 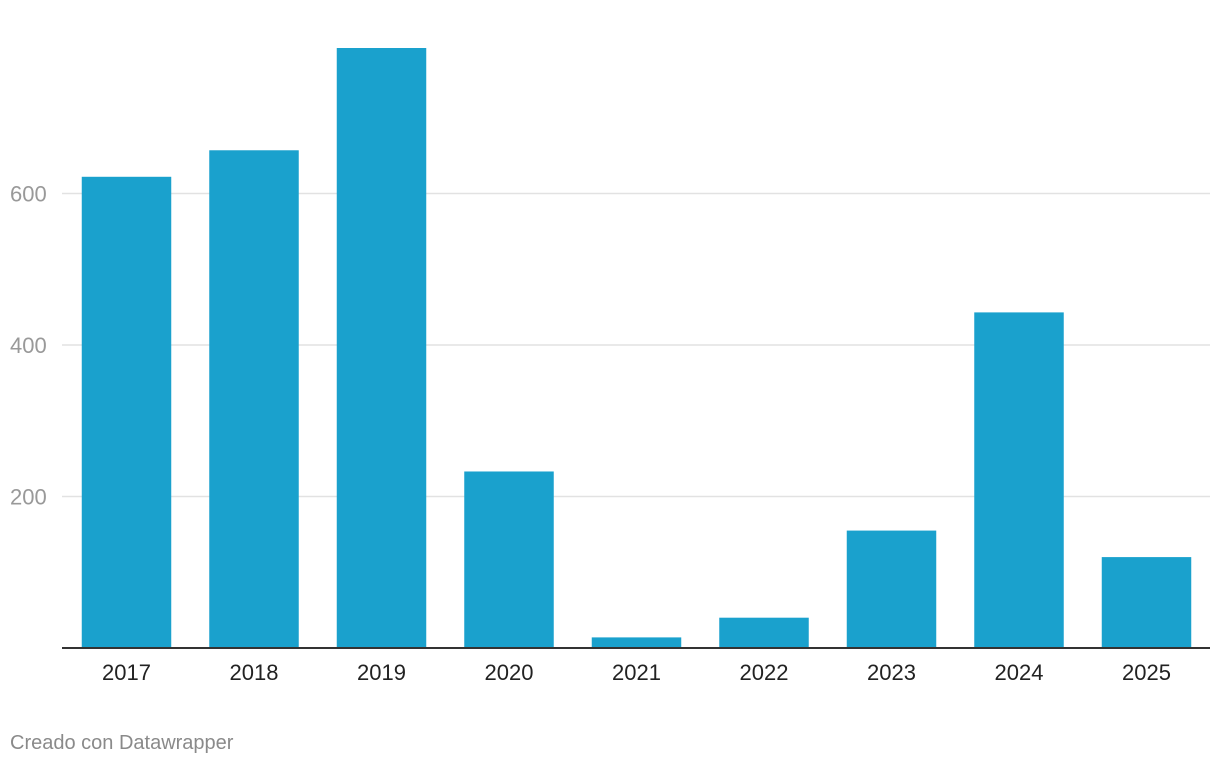 What do you see at coordinates (381, 348) in the screenshot?
I see `bar-2019` at bounding box center [381, 348].